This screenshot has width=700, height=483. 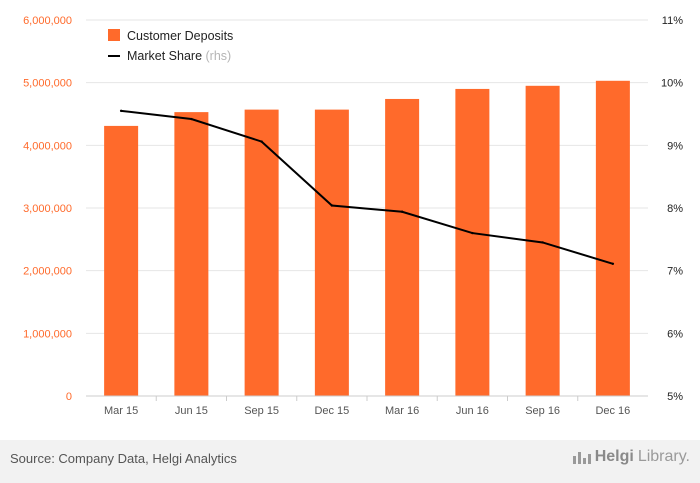 I want to click on y-axis-right: 5% 6% 7% 8% 9% 10% 11%, so click(x=672, y=209).